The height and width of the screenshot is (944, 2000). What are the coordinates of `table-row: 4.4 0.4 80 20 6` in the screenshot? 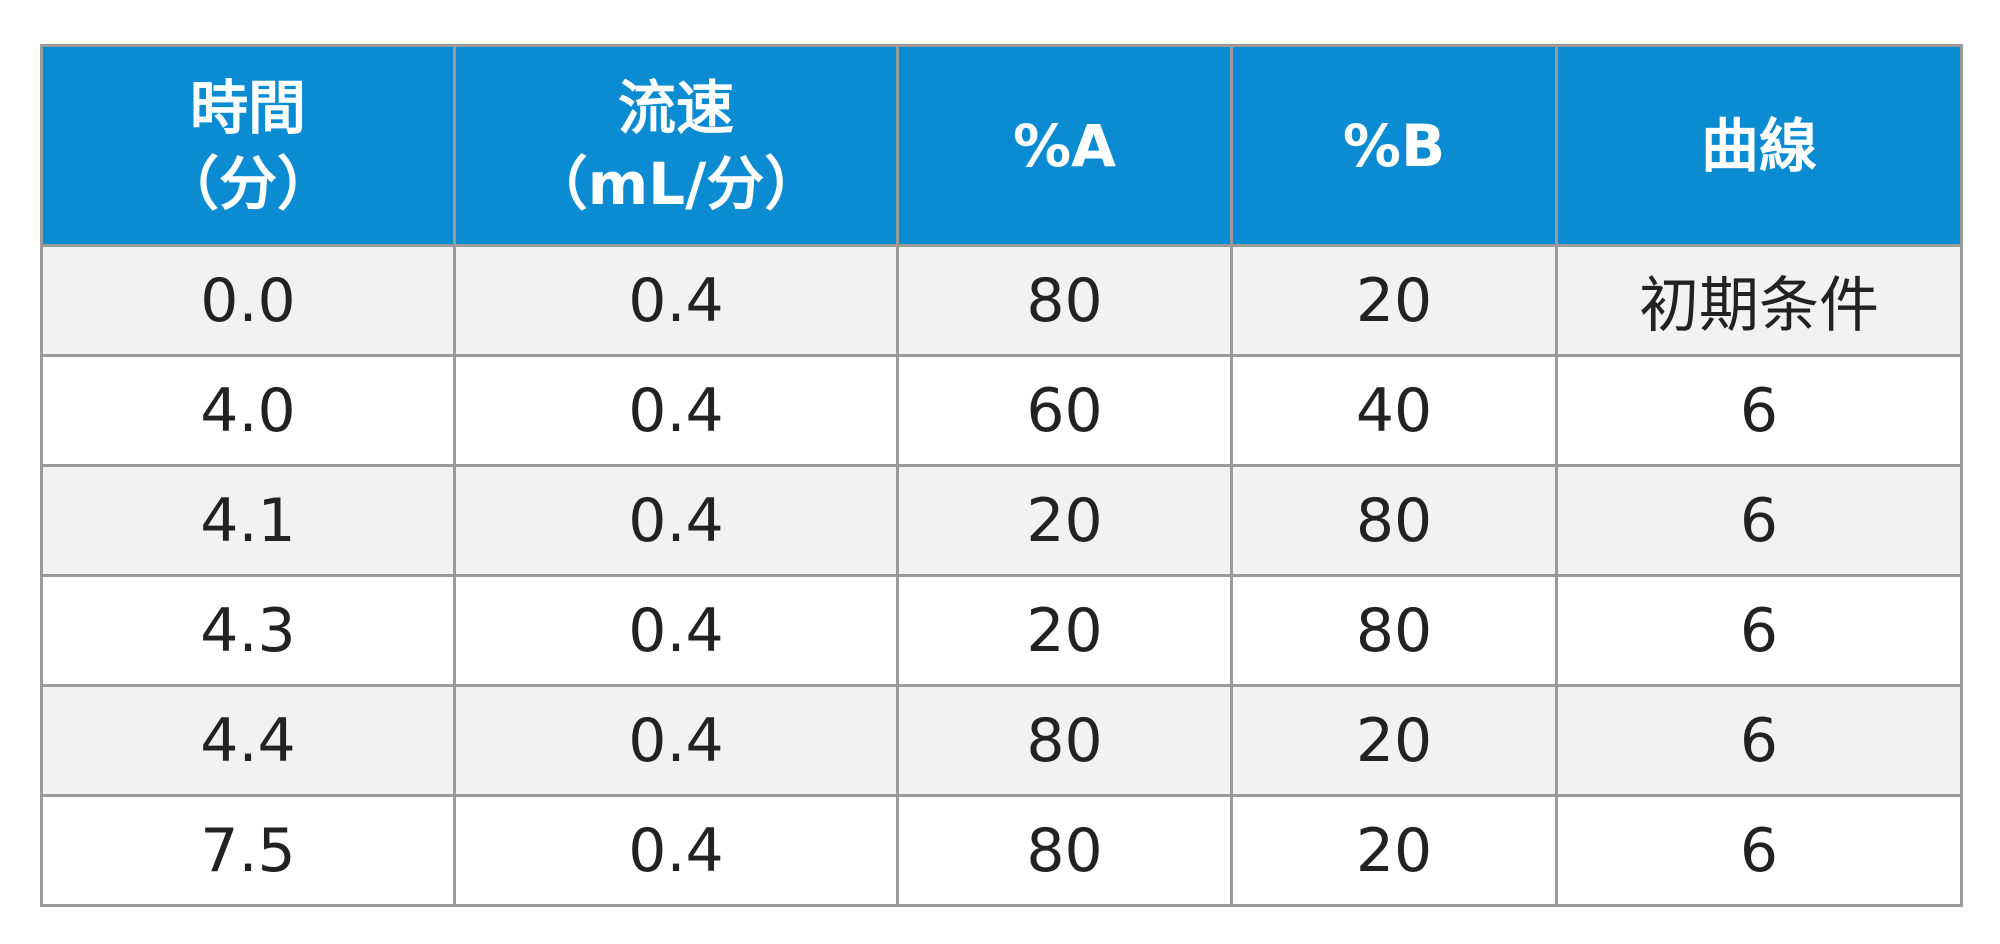 It's located at (1001, 740).